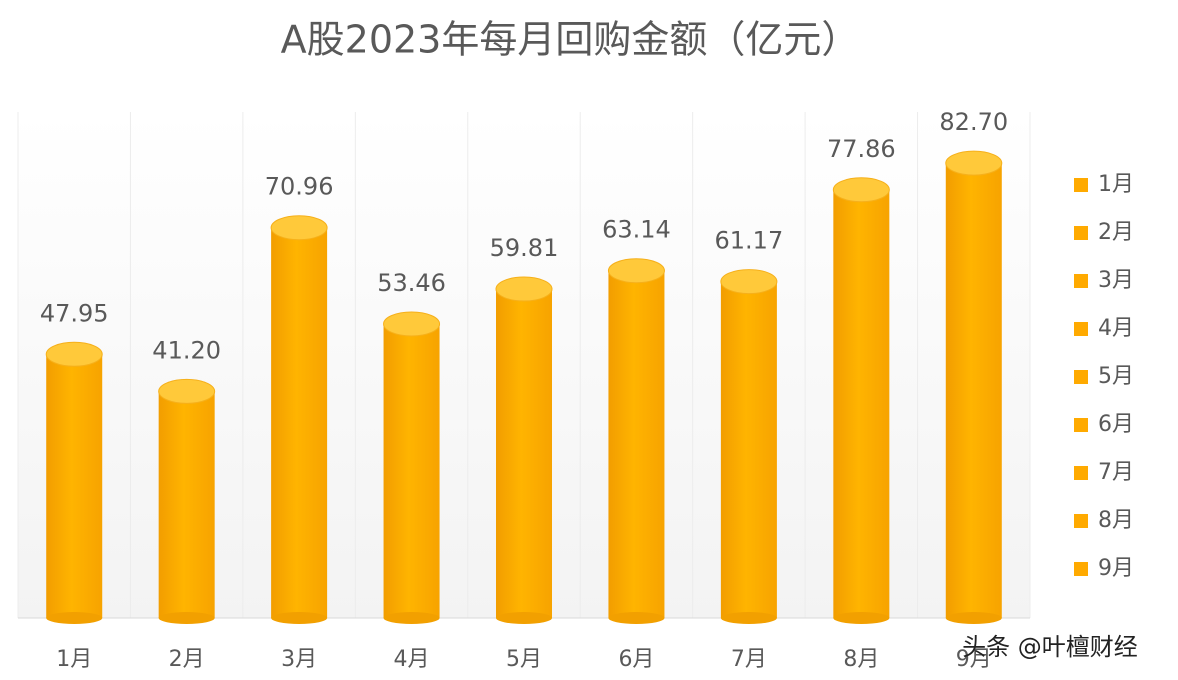 The width and height of the screenshot is (1178, 680). What do you see at coordinates (973, 122) in the screenshot?
I see `value-label: 82.70` at bounding box center [973, 122].